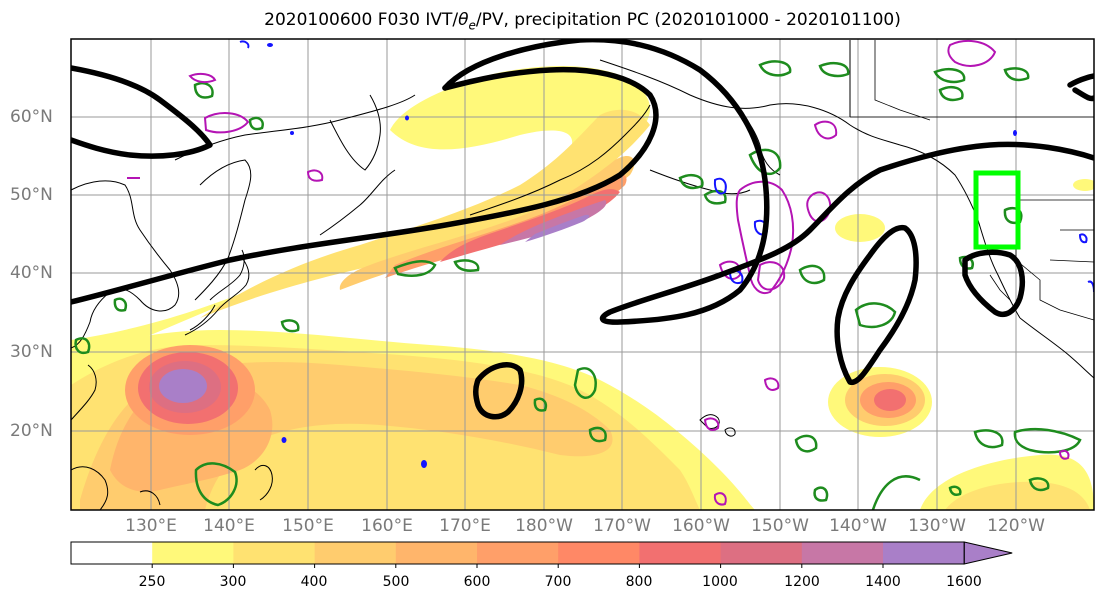 Image resolution: width=1105 pixels, height=603 pixels. What do you see at coordinates (720, 582) in the screenshot?
I see `colorbar-tick-1000: 1000` at bounding box center [720, 582].